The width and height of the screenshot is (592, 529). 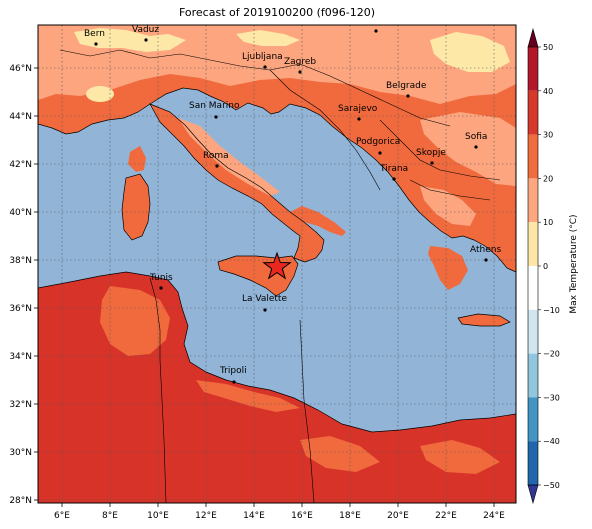 I want to click on city-label: Roma, so click(x=216, y=156).